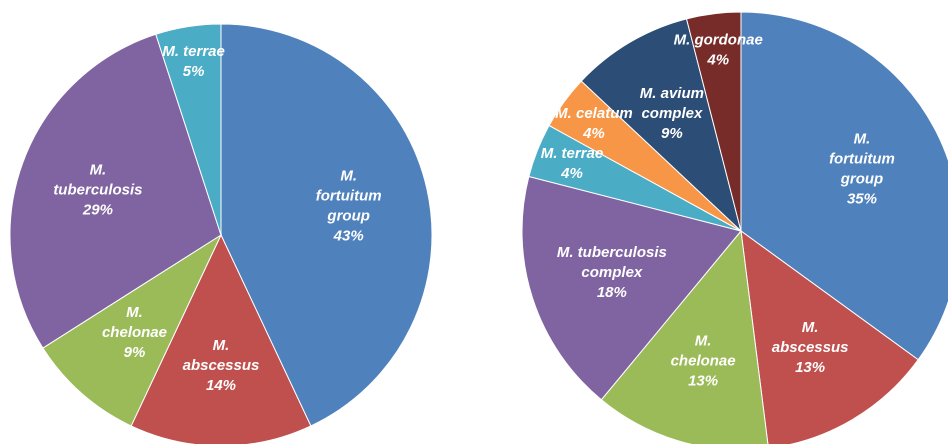 Image resolution: width=948 pixels, height=444 pixels. What do you see at coordinates (672, 93) in the screenshot?
I see `label-line: M. avium` at bounding box center [672, 93].